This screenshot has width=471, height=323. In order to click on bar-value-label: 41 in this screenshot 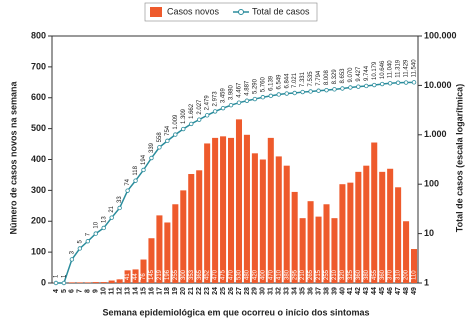, I will do `click(128, 276)`.